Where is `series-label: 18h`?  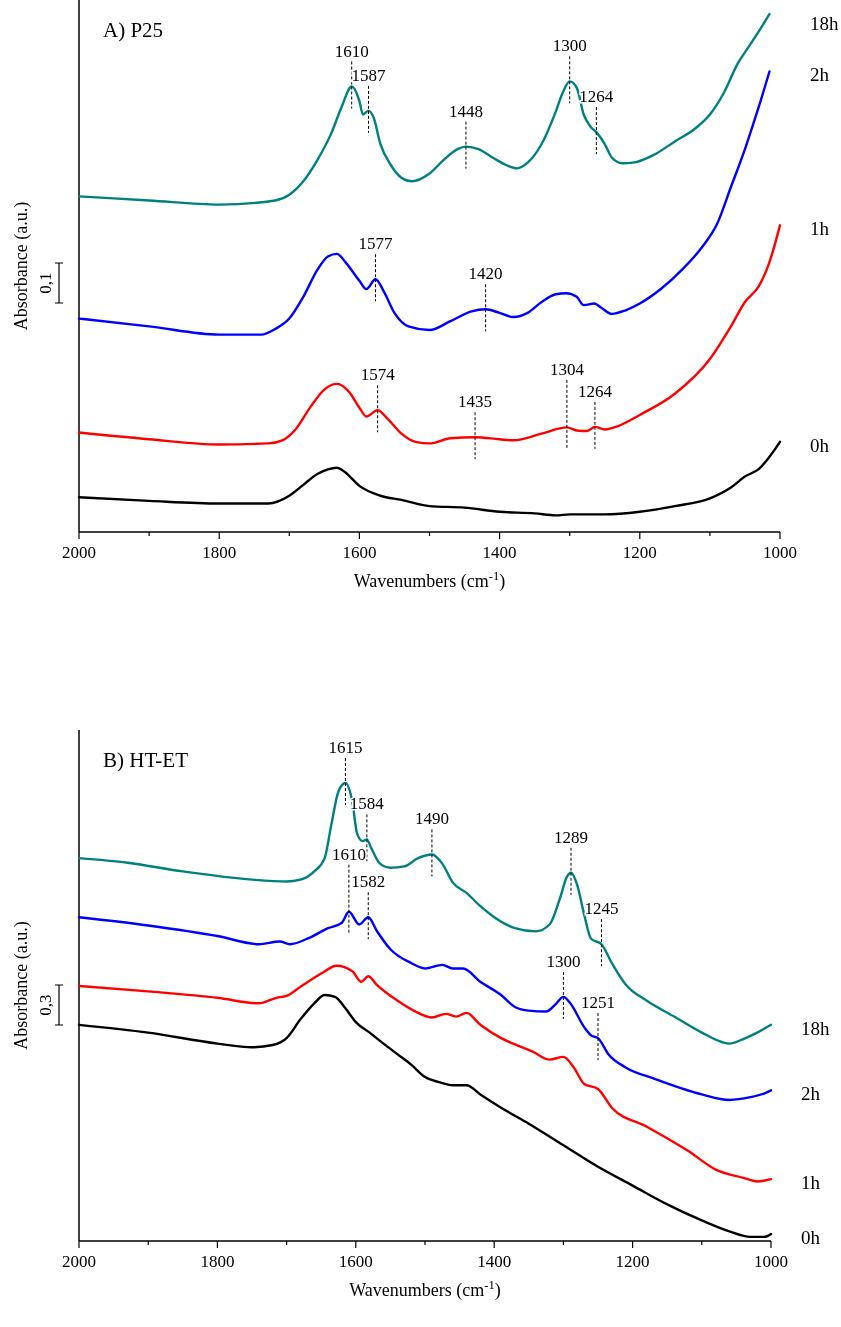
series-label: 18h is located at coordinates (815, 1028).